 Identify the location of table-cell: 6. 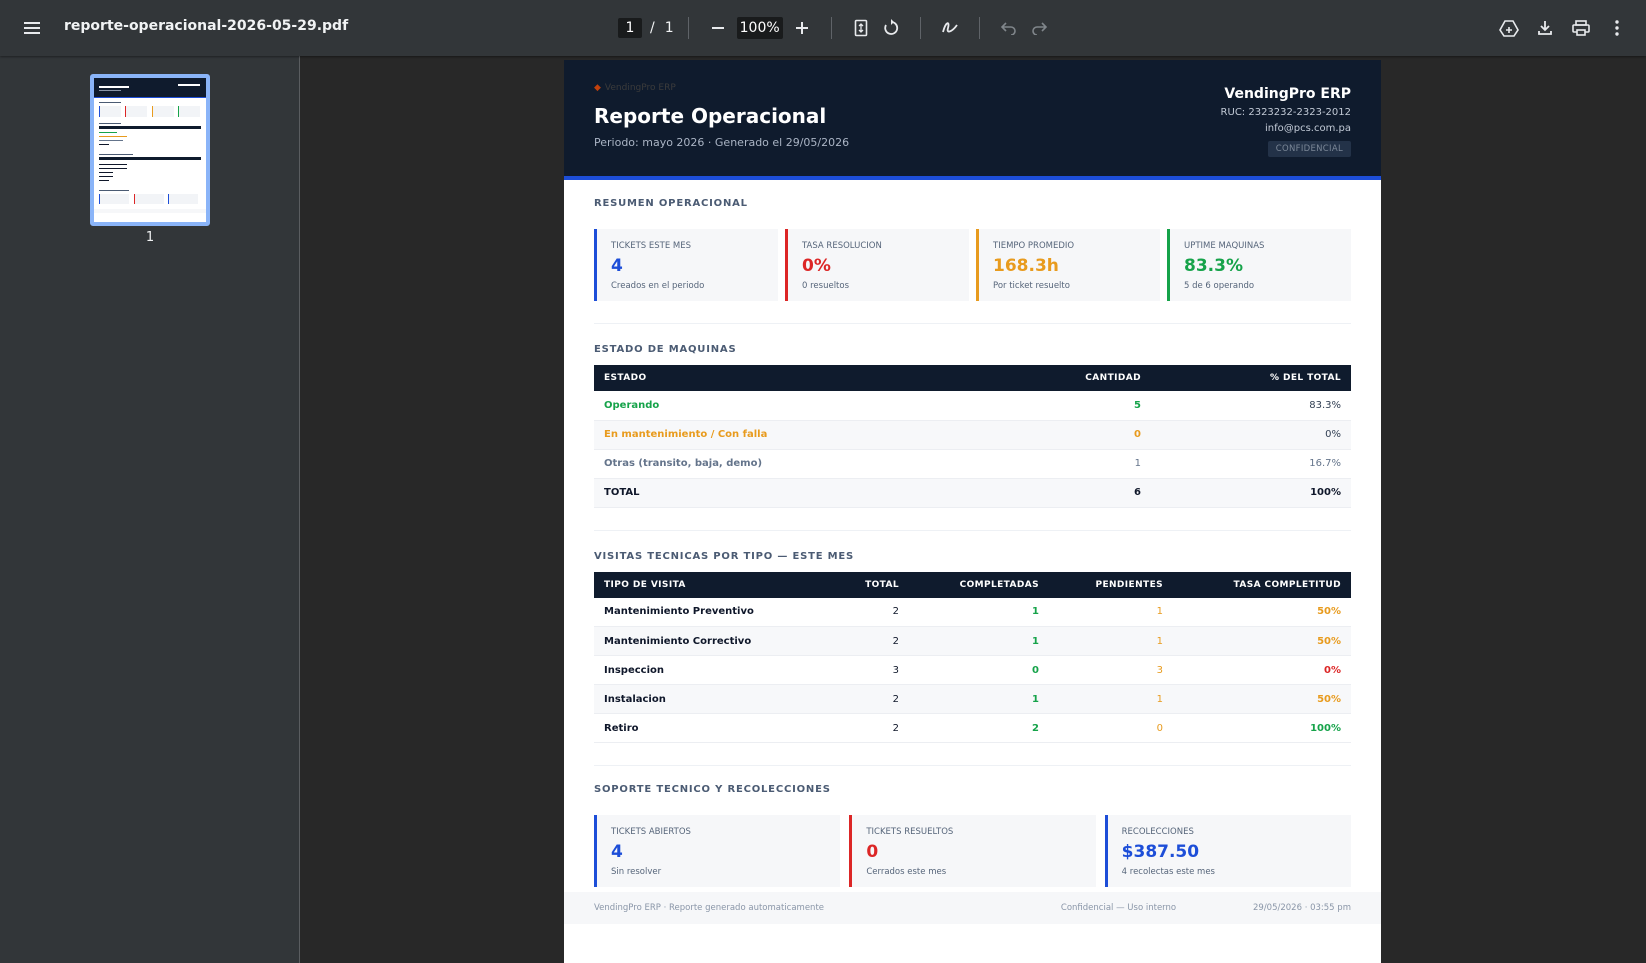
(1086, 493).